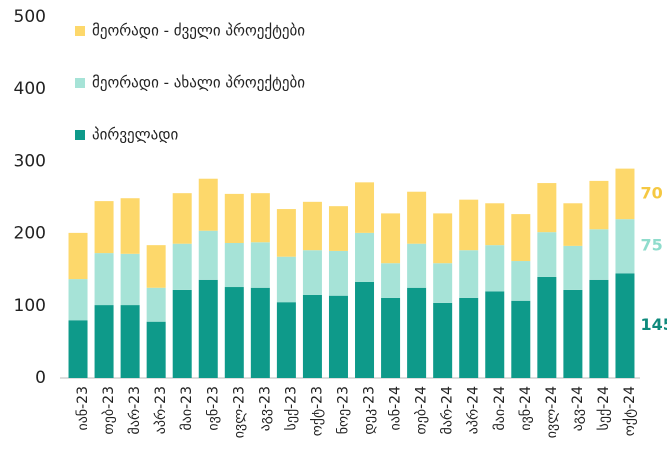  What do you see at coordinates (653, 324) in the screenshot?
I see `value-label: 145` at bounding box center [653, 324].